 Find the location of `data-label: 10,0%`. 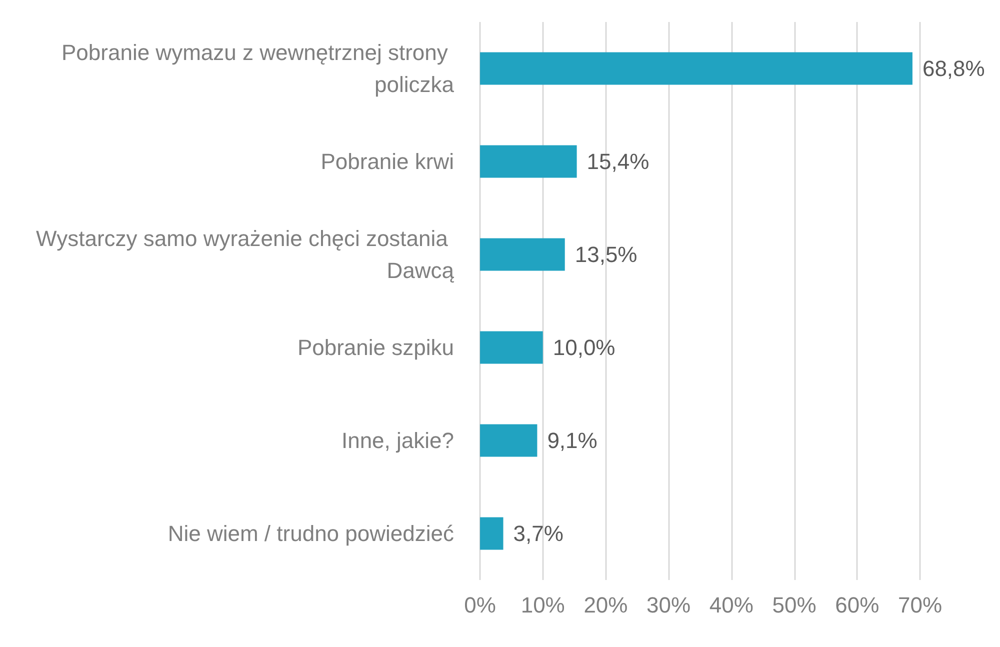

data-label: 10,0% is located at coordinates (584, 347).